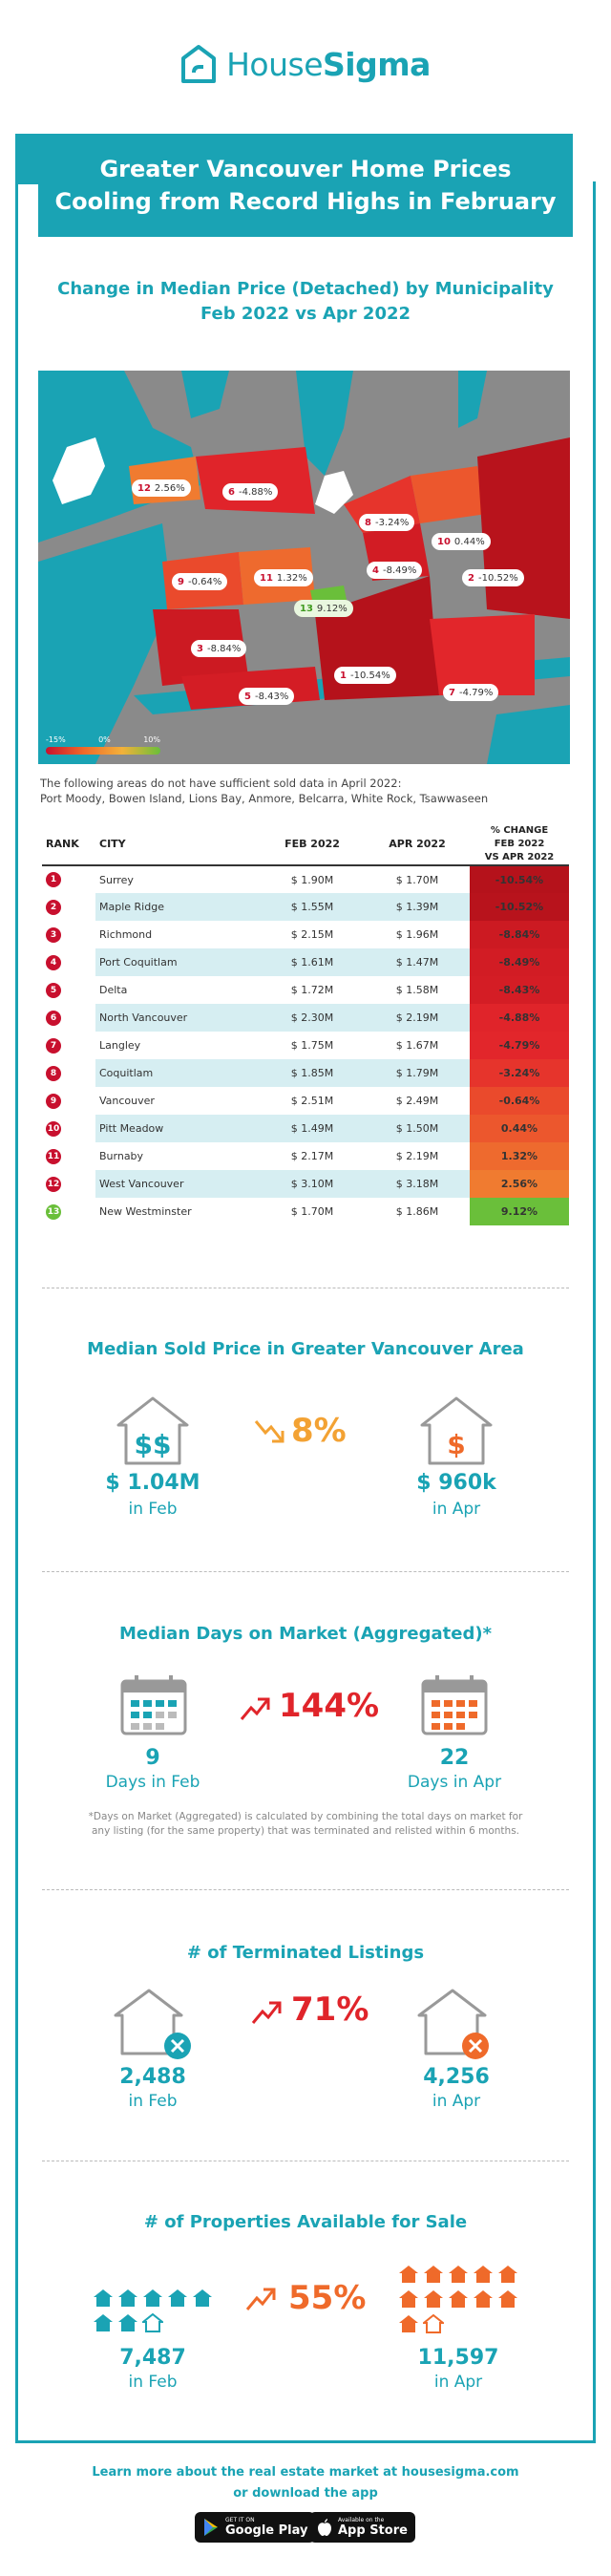  I want to click on table-row: 2 Maple Ridge $ 1.55M $ 1.39M -10.52%, so click(305, 907).